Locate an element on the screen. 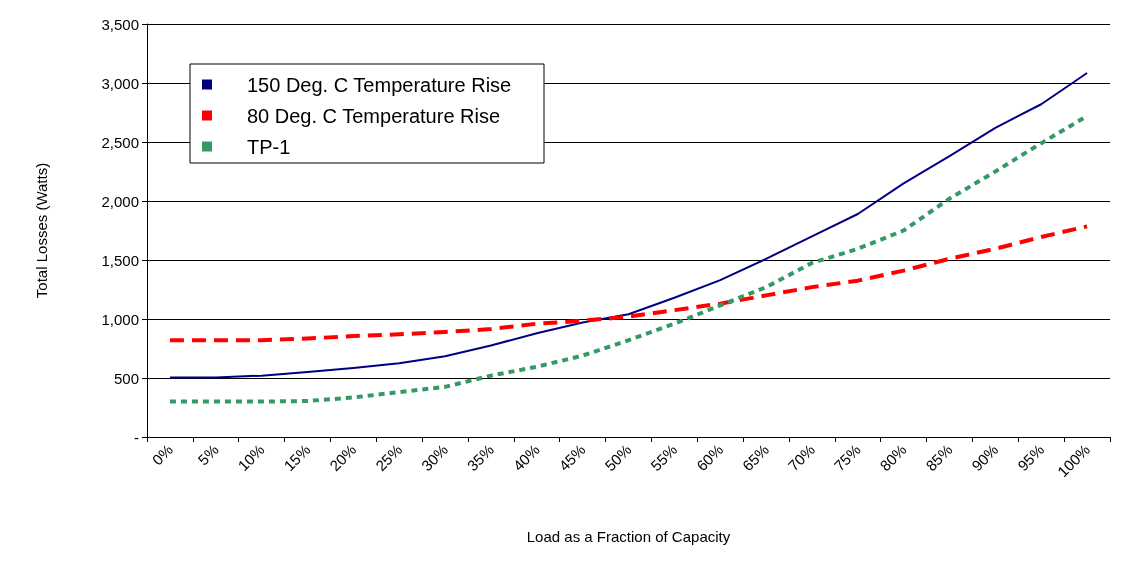  legend-label: 150 Deg. C Temperature Rise is located at coordinates (379, 84).